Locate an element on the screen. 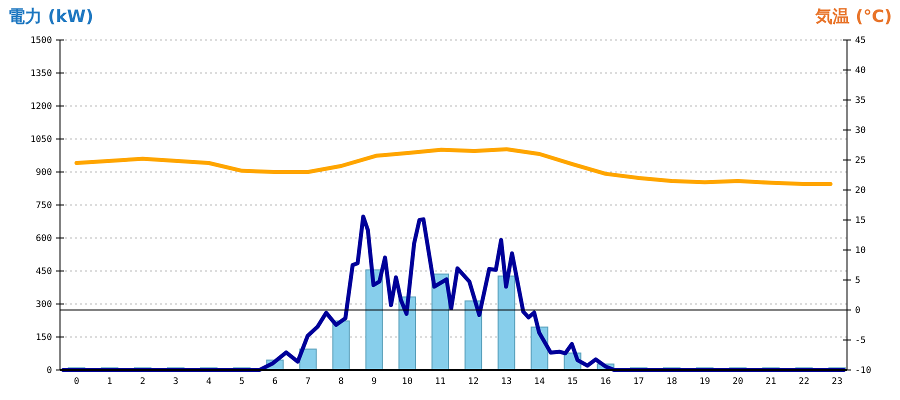 Image resolution: width=900 pixels, height=400 pixels. x-tick-label: 17 is located at coordinates (638, 382).